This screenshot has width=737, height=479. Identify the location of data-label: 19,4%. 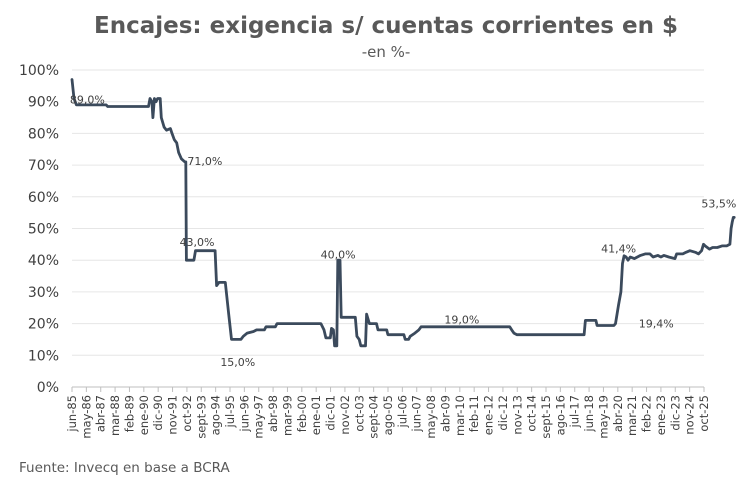
(656, 324).